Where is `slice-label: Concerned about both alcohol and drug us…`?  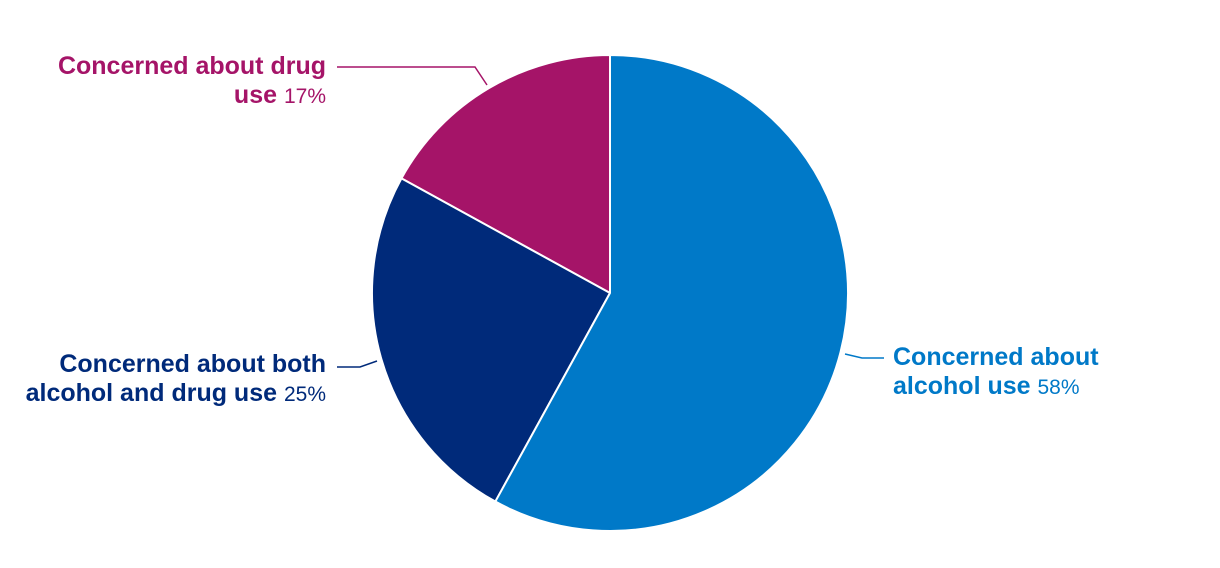
slice-label: Concerned about both alcohol and drug us… is located at coordinates (171, 379).